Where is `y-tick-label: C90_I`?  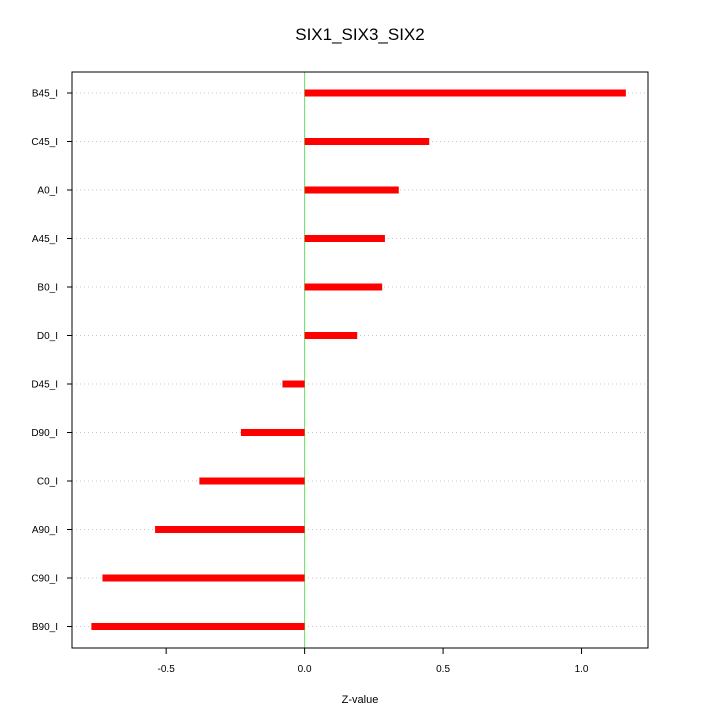 y-tick-label: C90_I is located at coordinates (44, 579).